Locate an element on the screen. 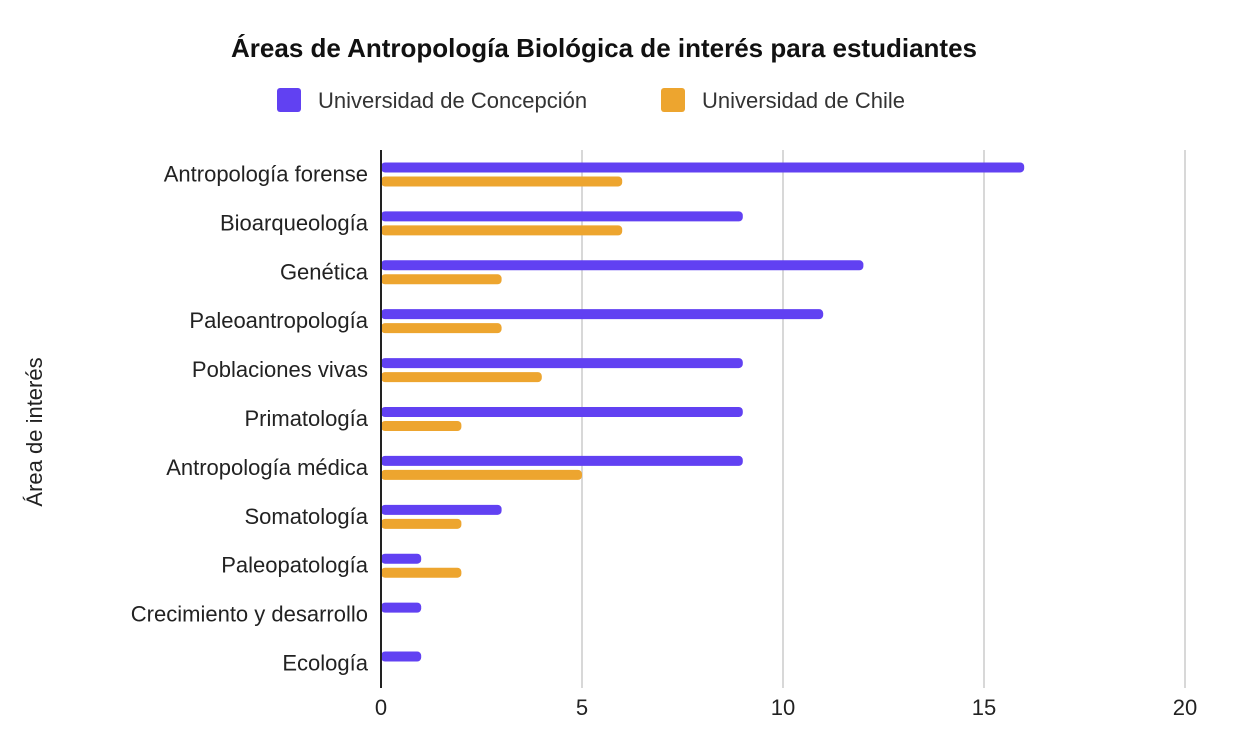 This screenshot has height=752, width=1238. category-label: Paleopatología is located at coordinates (295, 565).